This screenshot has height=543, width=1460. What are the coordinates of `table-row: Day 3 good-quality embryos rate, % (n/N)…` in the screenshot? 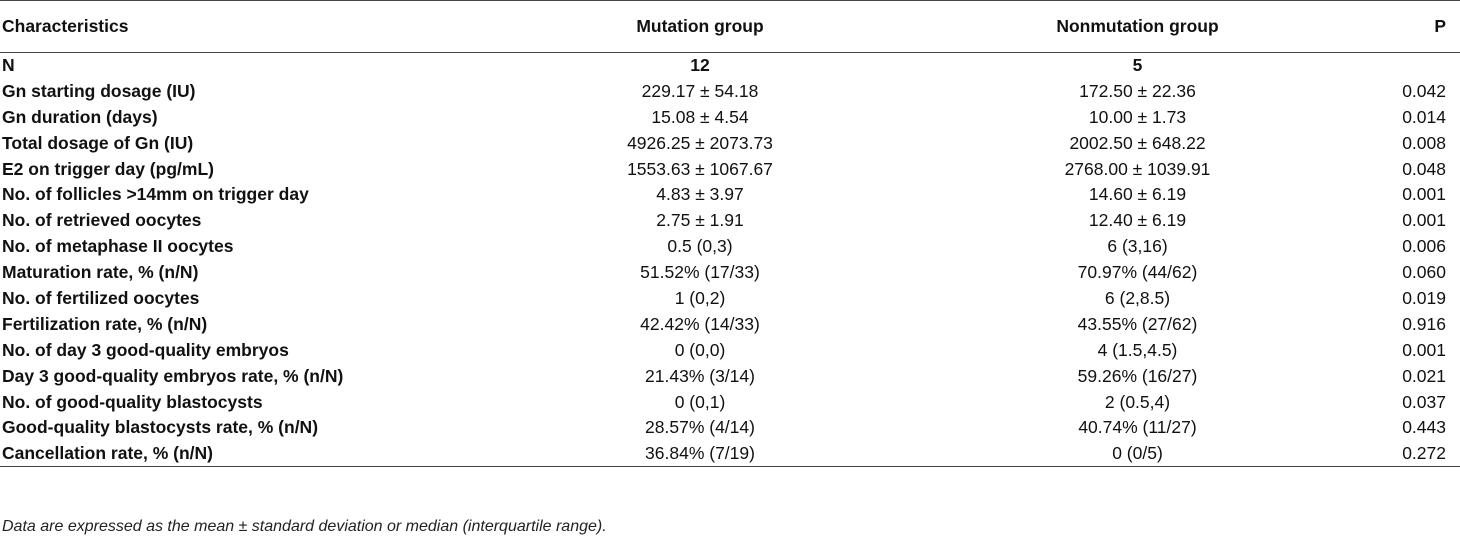 It's located at (730, 376).